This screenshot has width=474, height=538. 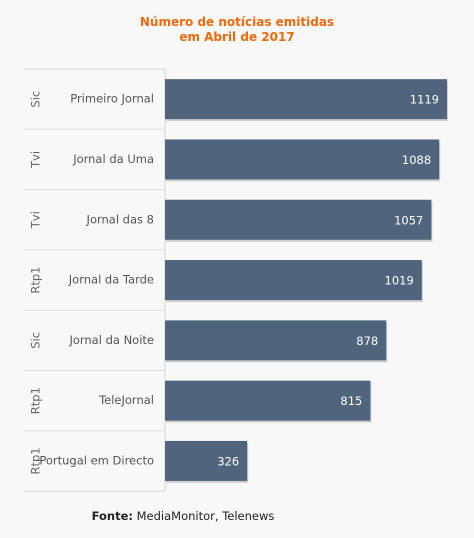 What do you see at coordinates (416, 160) in the screenshot?
I see `value-label: 1088` at bounding box center [416, 160].